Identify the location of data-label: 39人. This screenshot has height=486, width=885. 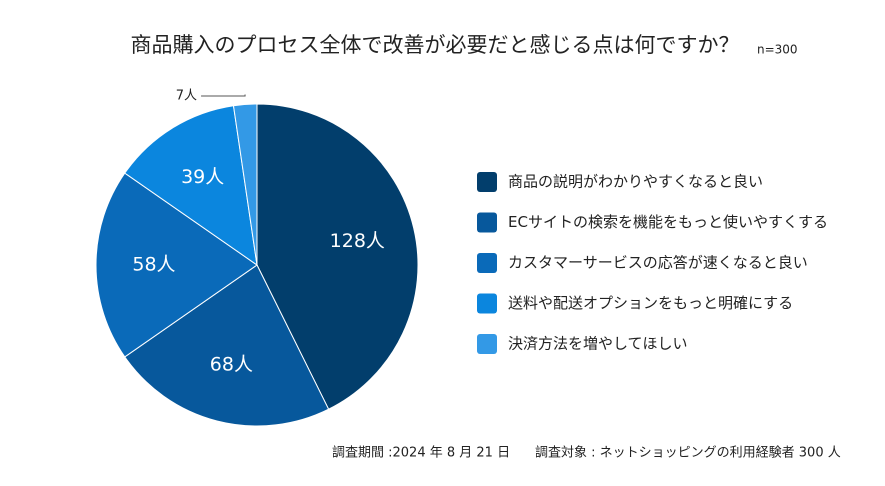
(202, 177).